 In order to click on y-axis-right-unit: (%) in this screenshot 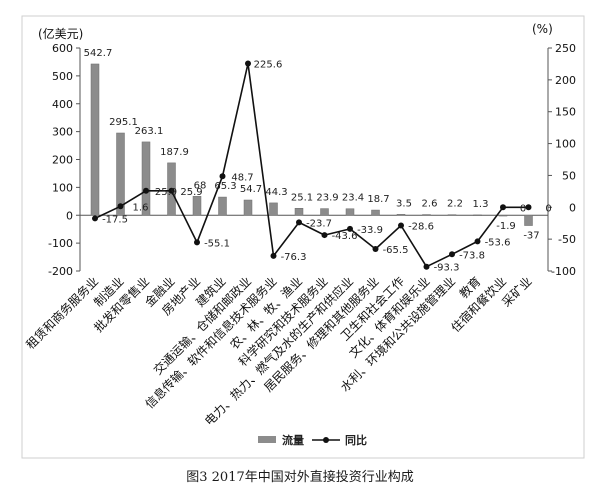, I will do `click(542, 29)`.